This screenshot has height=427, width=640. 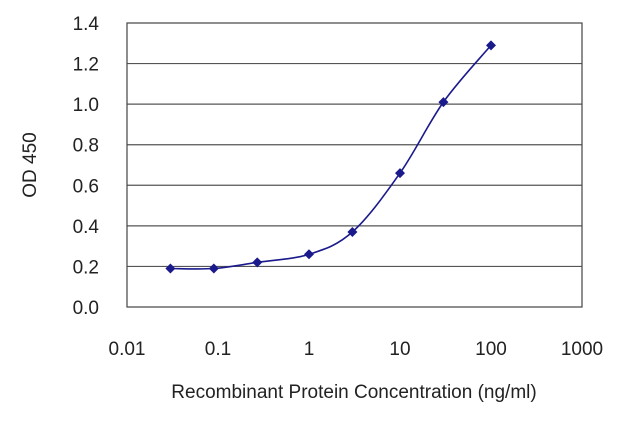 What do you see at coordinates (86, 308) in the screenshot?
I see `y-tick-label: 0.0` at bounding box center [86, 308].